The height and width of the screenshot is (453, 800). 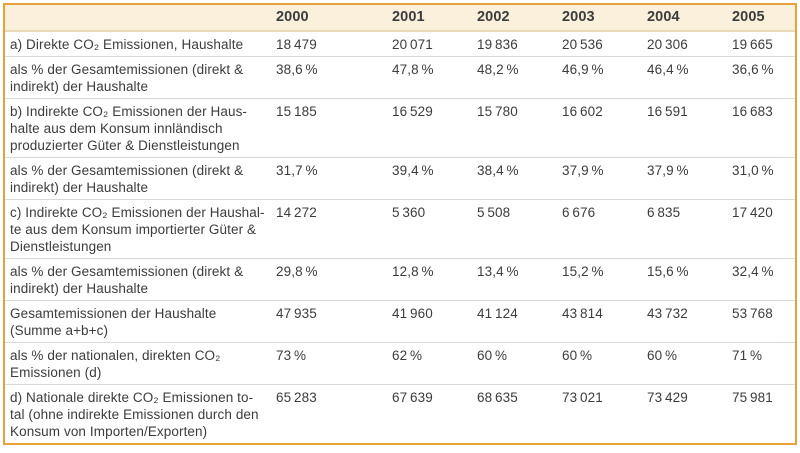 I want to click on cell-value: 32,4 %, so click(x=762, y=279).